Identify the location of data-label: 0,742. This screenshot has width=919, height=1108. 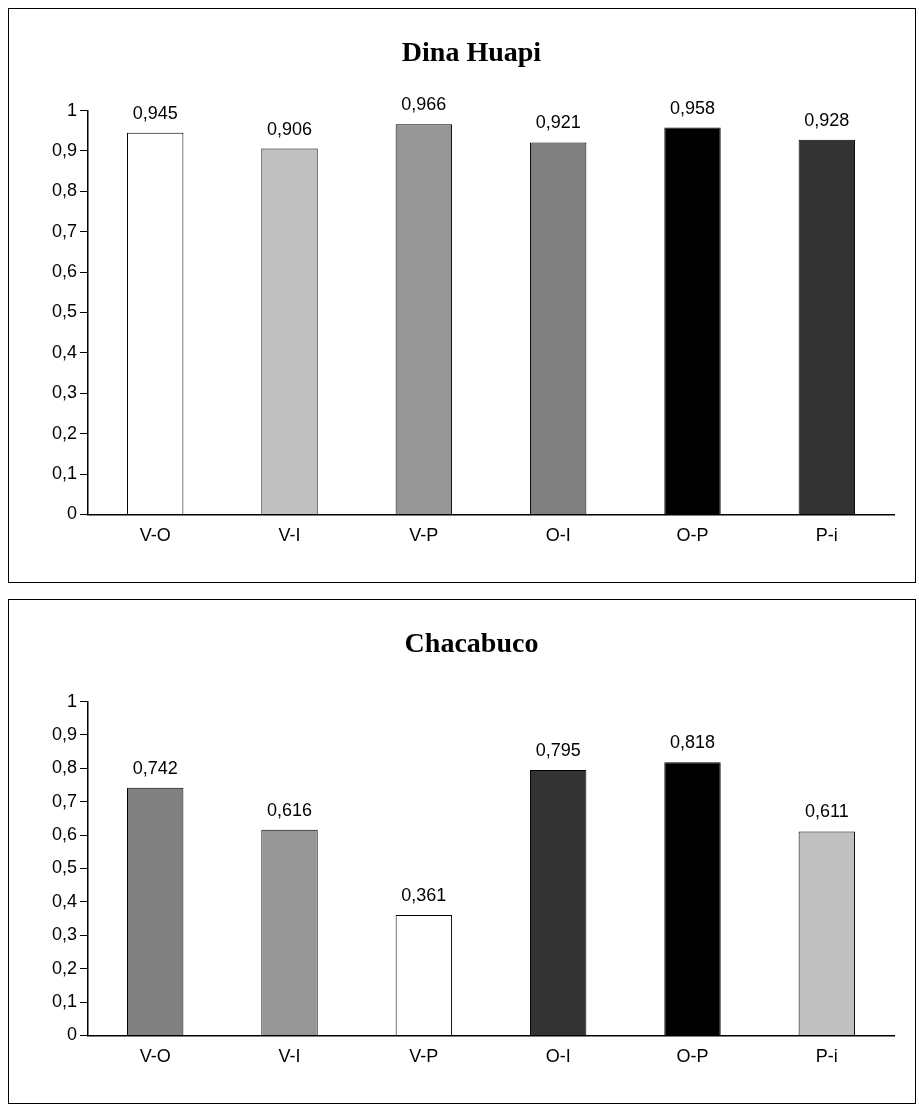
(155, 767).